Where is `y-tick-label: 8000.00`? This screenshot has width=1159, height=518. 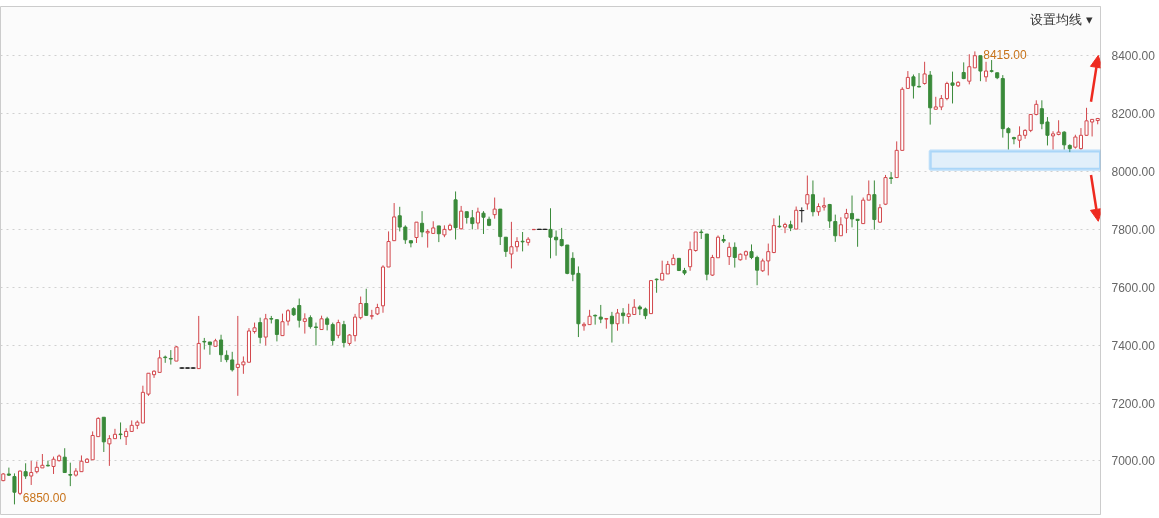 y-tick-label: 8000.00 is located at coordinates (1133, 171).